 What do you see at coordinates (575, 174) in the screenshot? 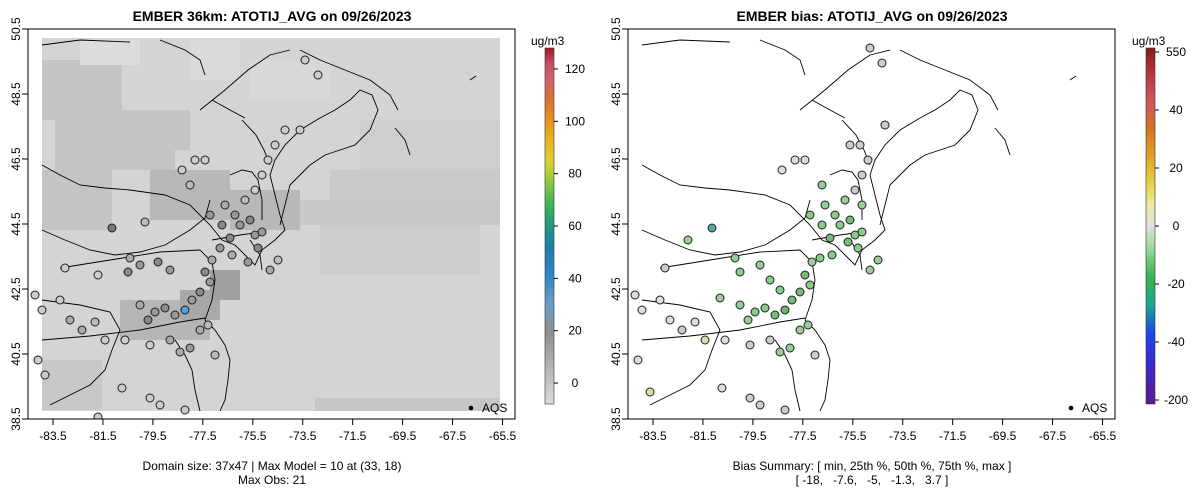
I see `colorbar-tick-label: 80` at bounding box center [575, 174].